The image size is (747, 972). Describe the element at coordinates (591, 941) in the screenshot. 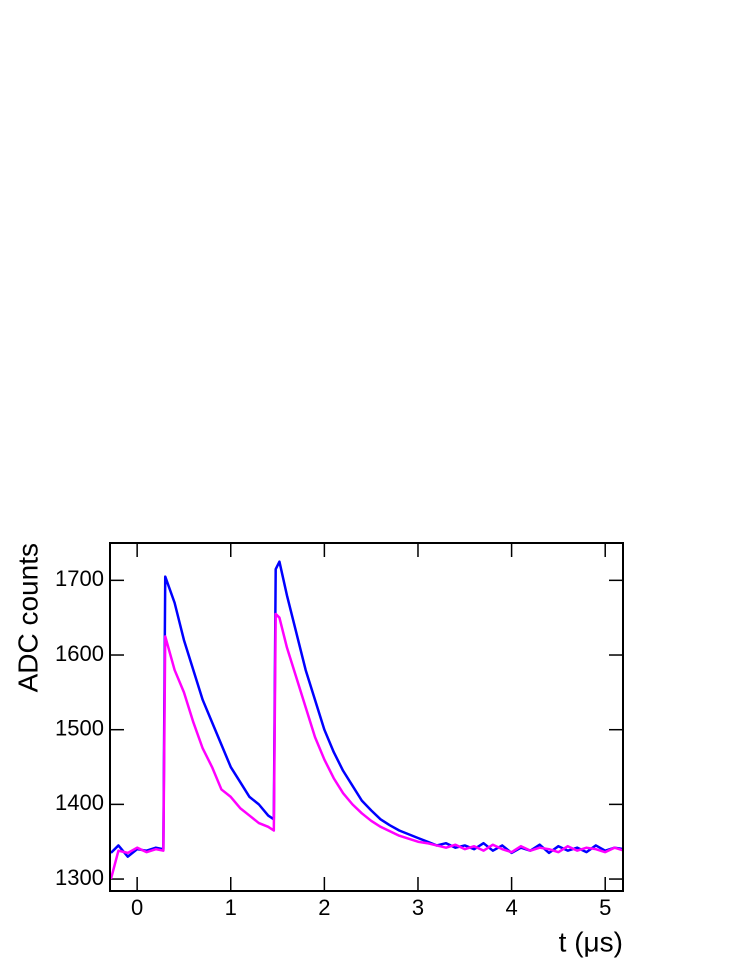

I see `x-axis-label: t (μs)` at that location.